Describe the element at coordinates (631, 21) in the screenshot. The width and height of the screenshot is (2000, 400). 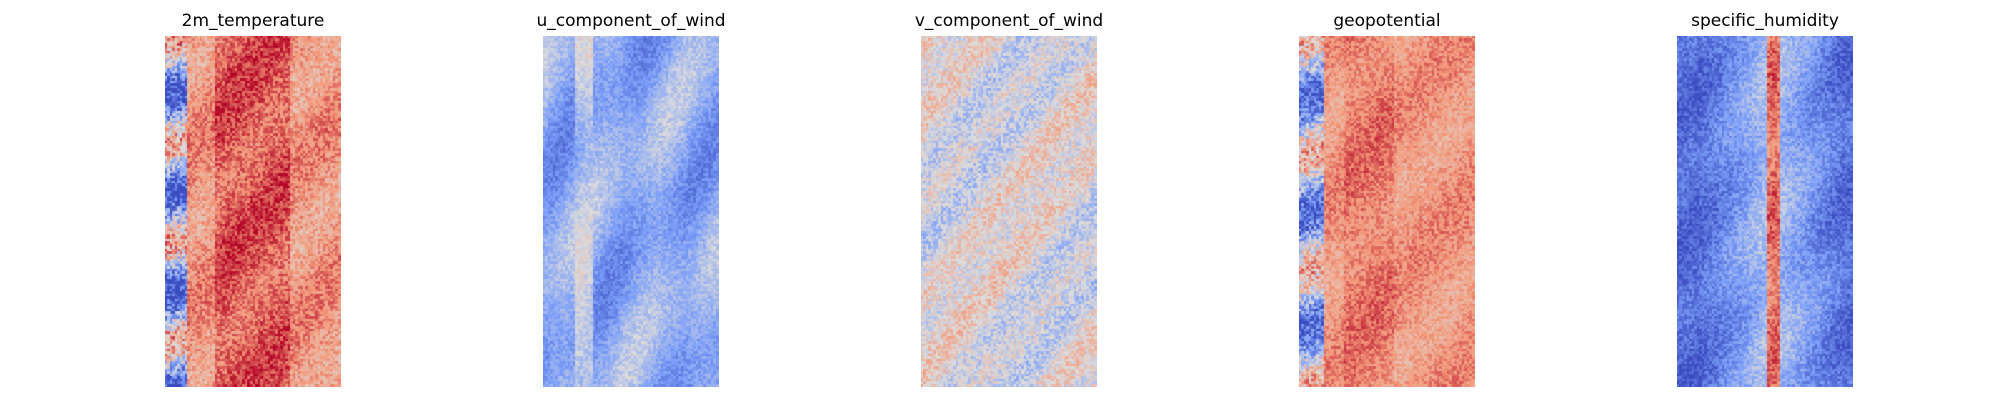
I see `panel-title: u_component_of_wind` at that location.